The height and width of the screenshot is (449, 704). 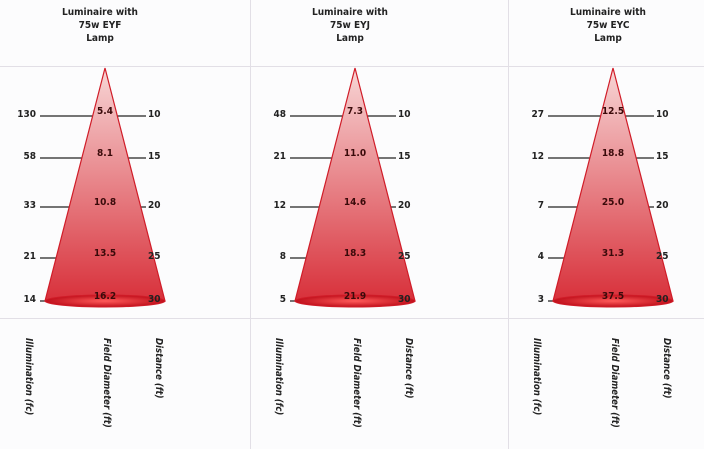 What do you see at coordinates (613, 153) in the screenshot?
I see `field-diameter-value: 18.8` at bounding box center [613, 153].